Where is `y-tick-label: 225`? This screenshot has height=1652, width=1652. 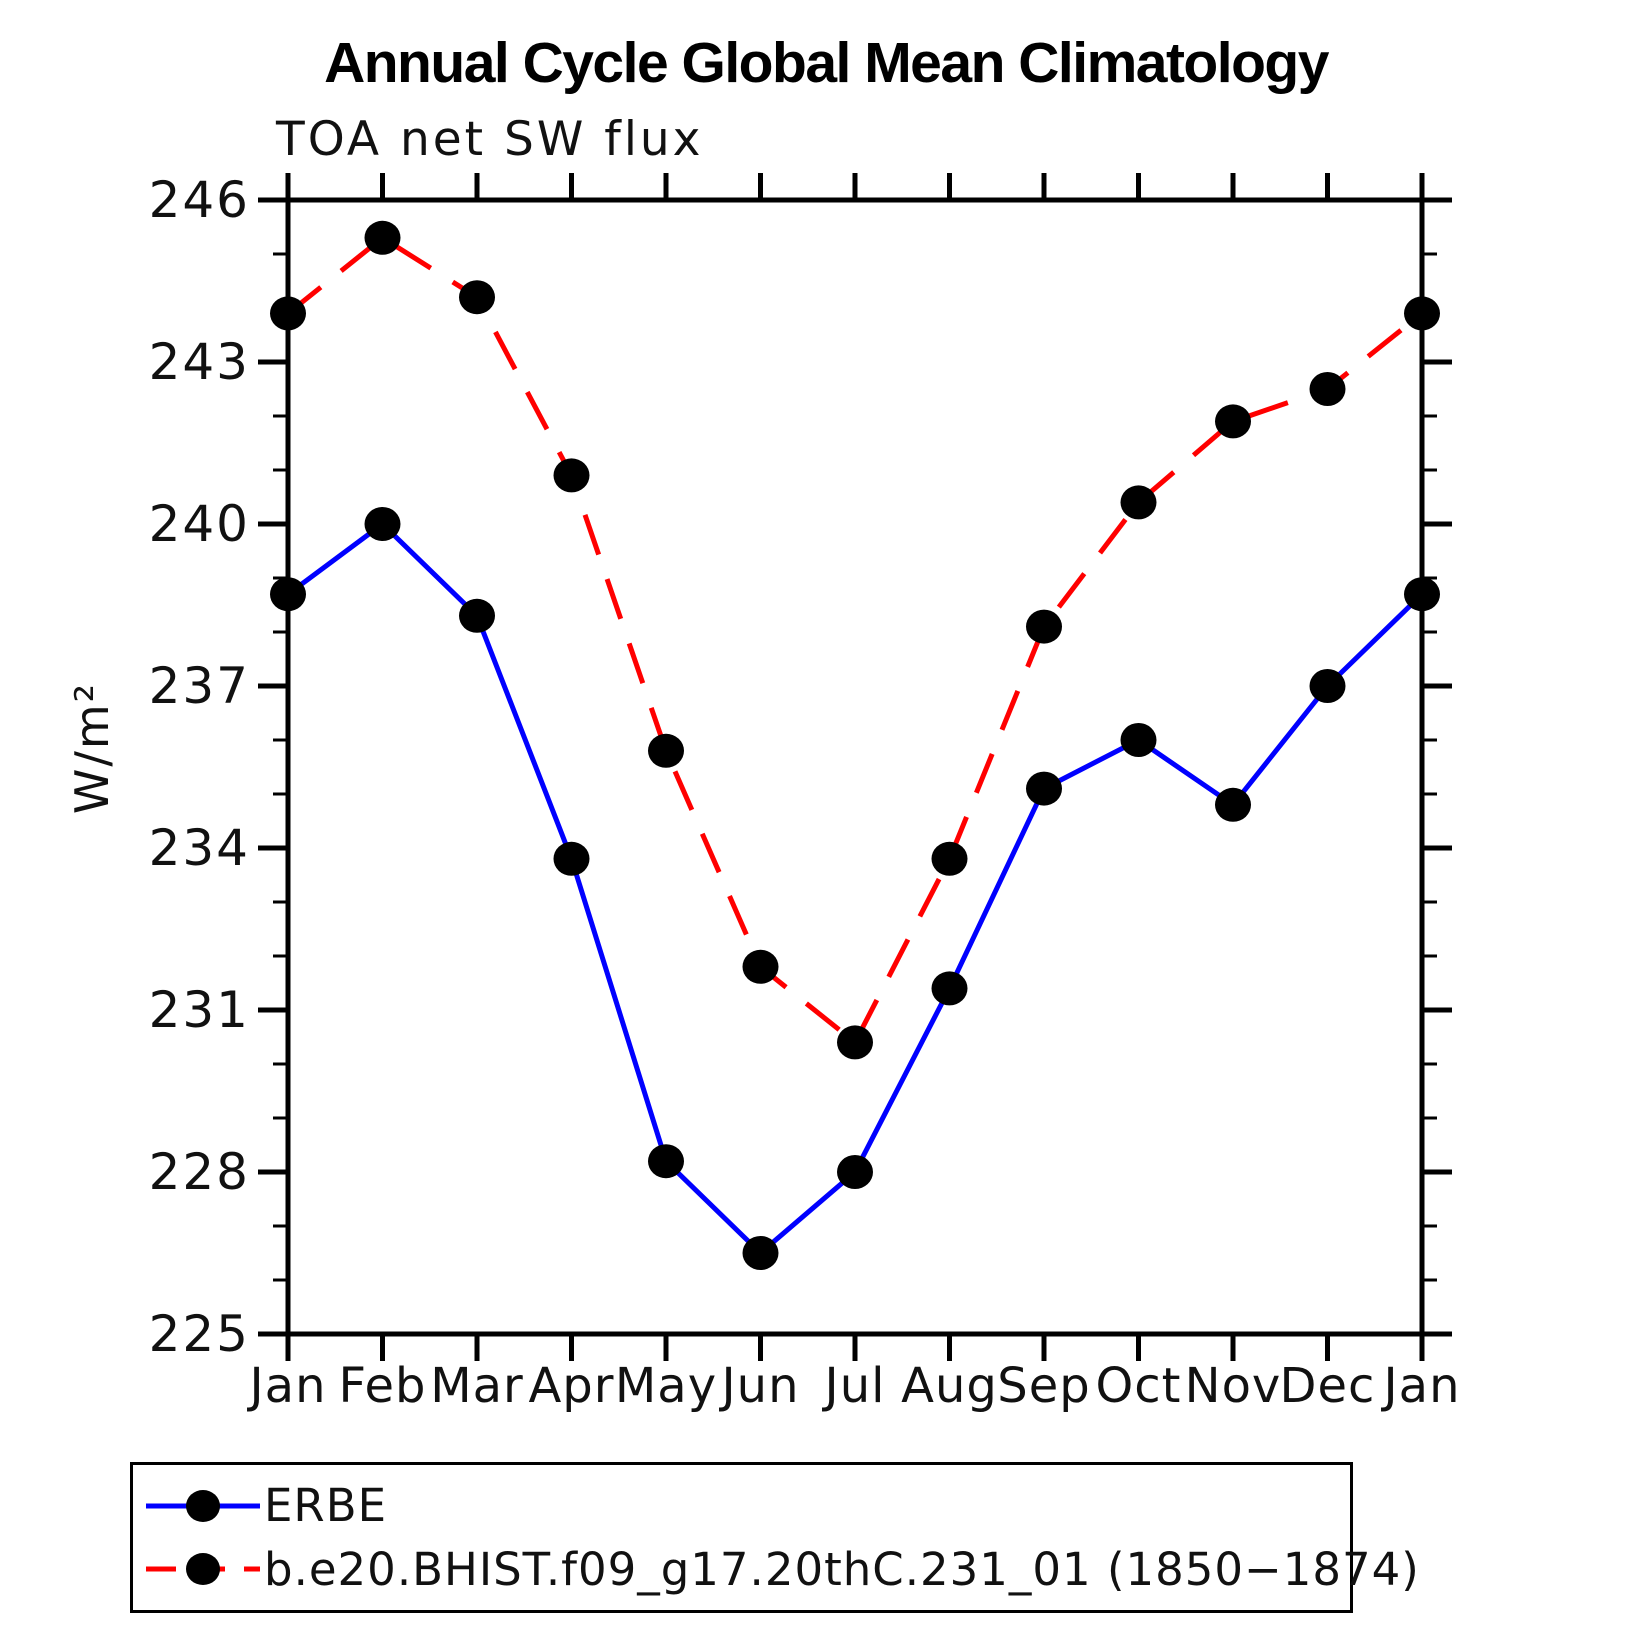
y-tick-label: 225 is located at coordinates (199, 1334).